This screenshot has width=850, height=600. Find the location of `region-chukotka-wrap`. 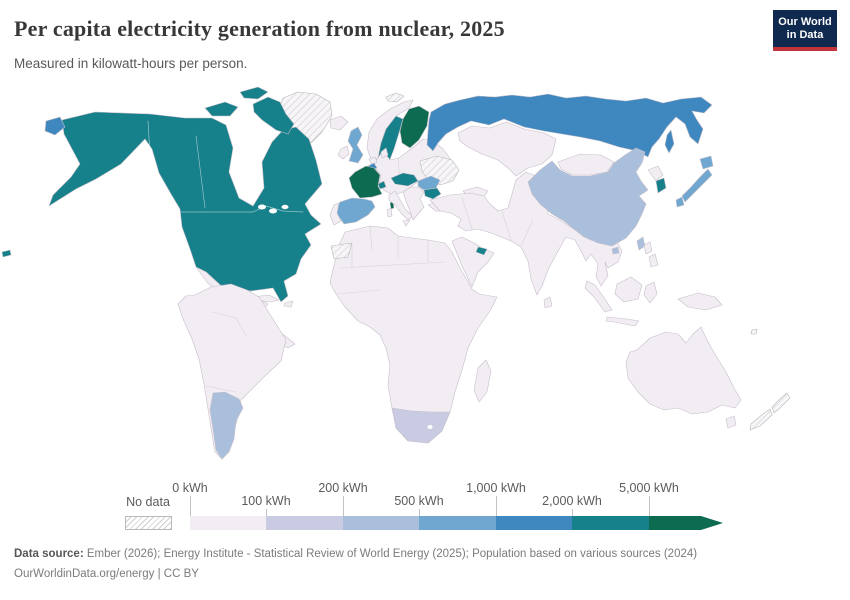

region-chukotka-wrap is located at coordinates (55, 126).